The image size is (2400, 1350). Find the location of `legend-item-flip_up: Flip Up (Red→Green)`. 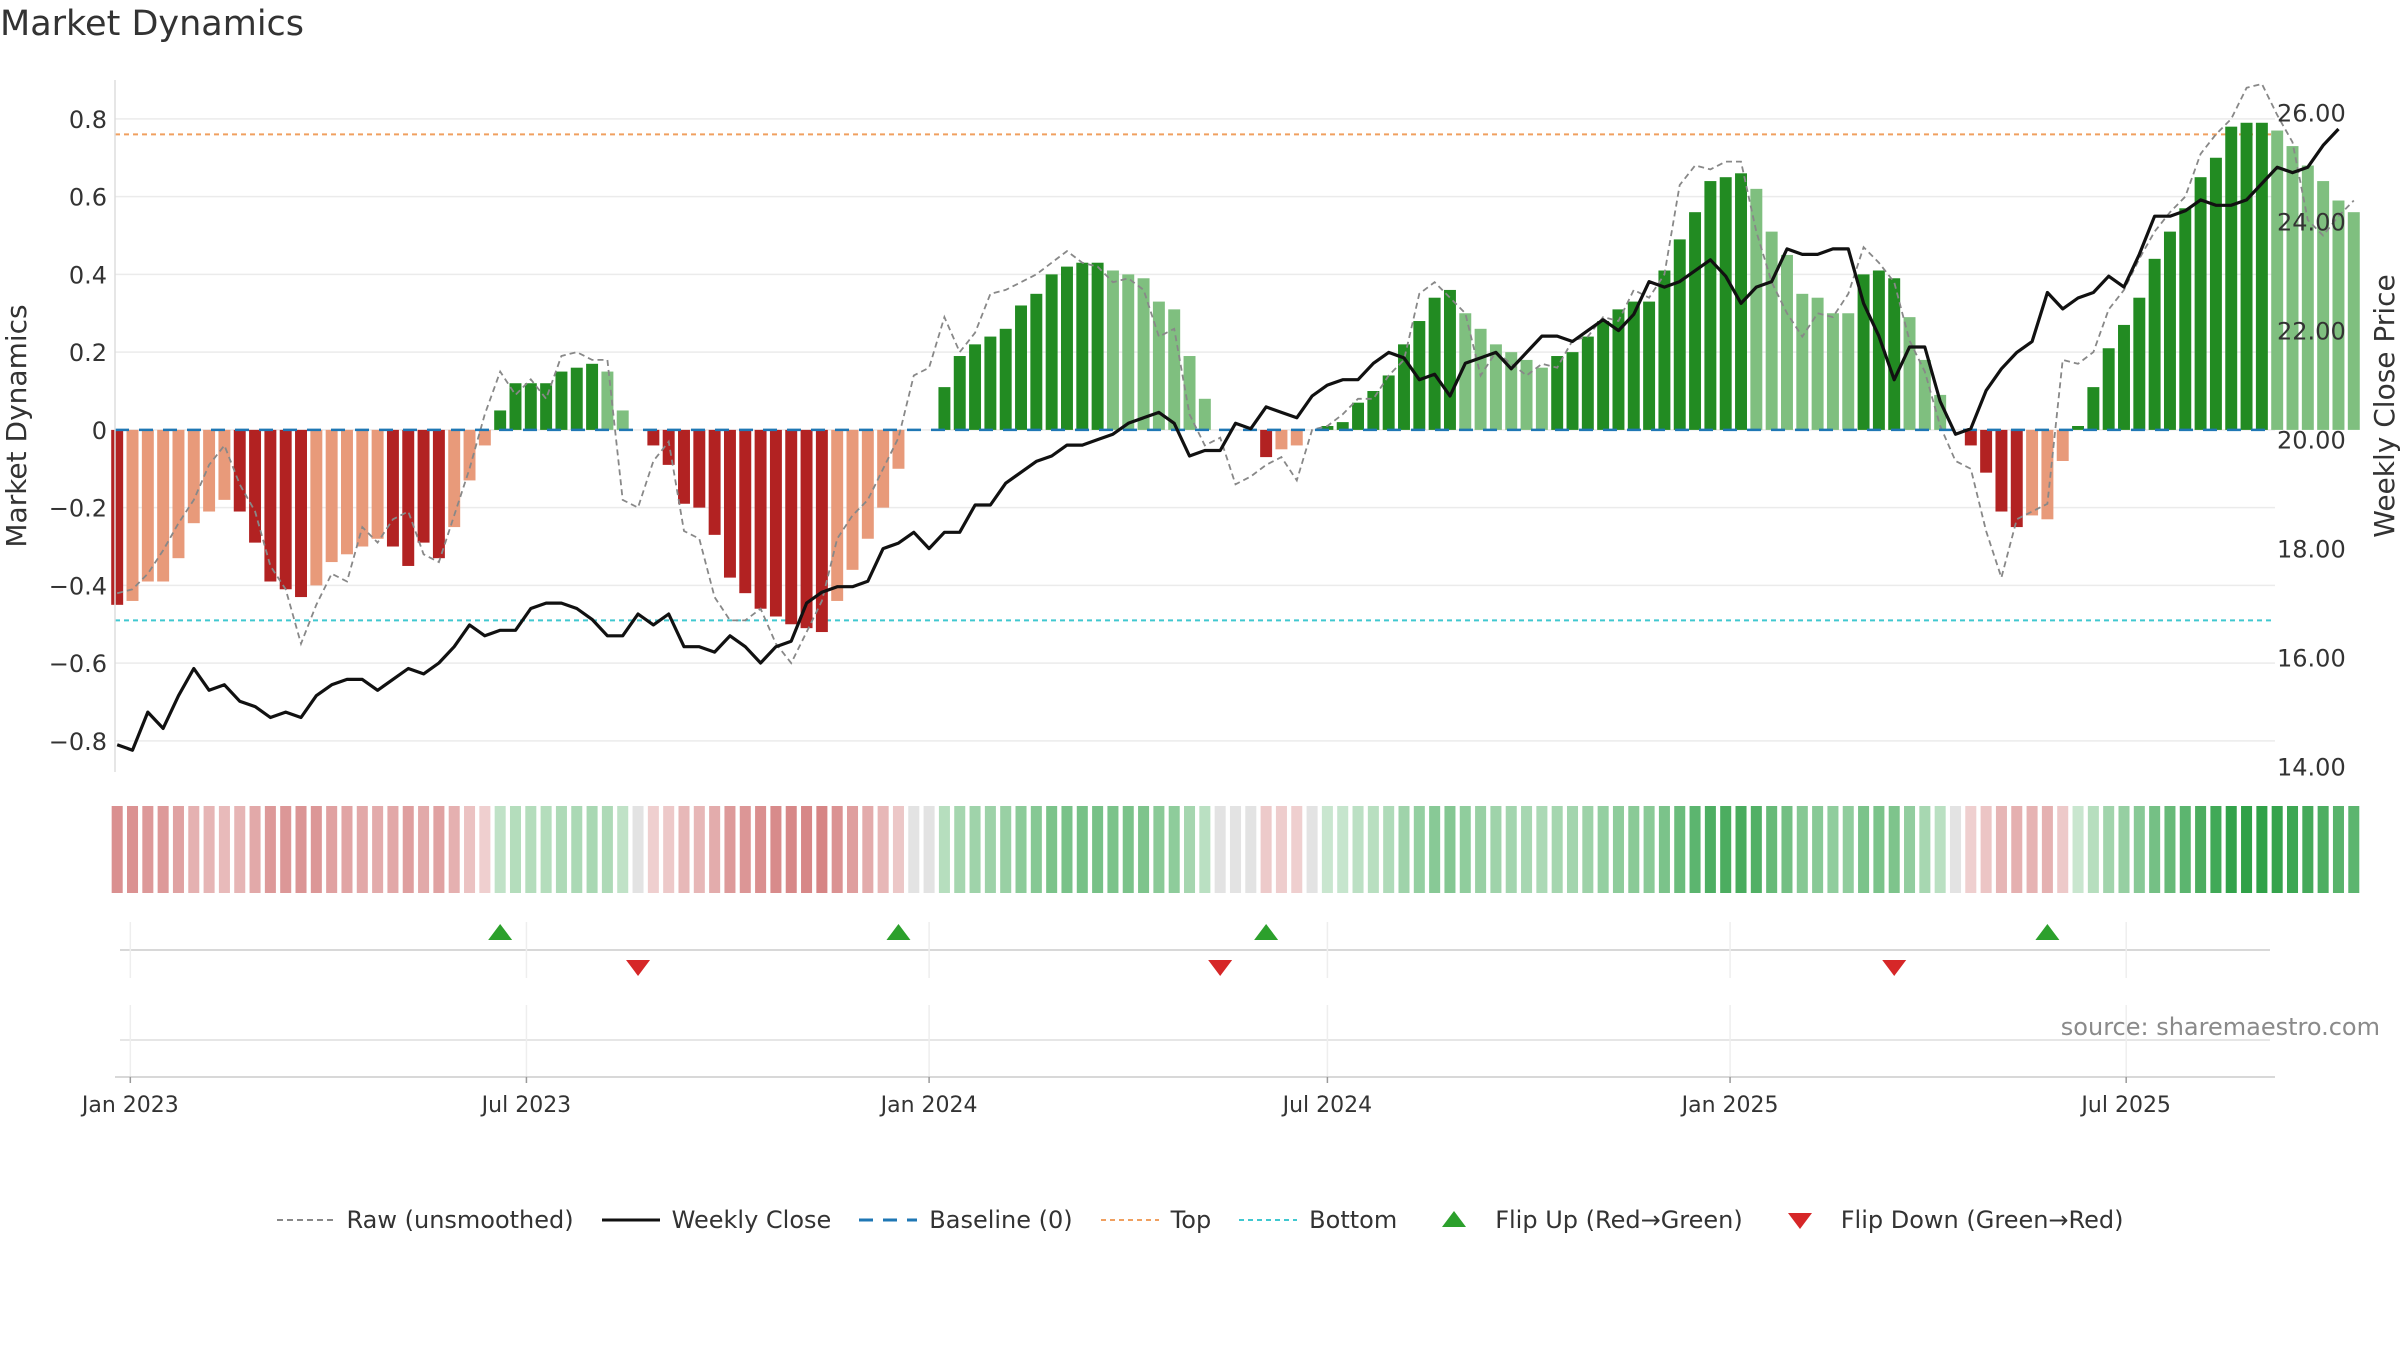

legend-item-flip_up: Flip Up (Red→Green) is located at coordinates (1584, 1220).